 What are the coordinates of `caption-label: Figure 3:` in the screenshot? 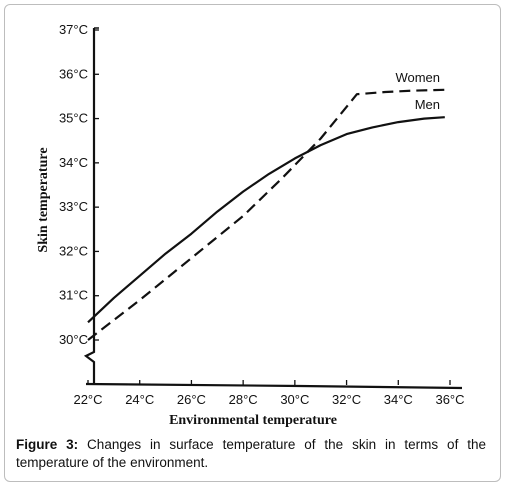 It's located at (47, 444).